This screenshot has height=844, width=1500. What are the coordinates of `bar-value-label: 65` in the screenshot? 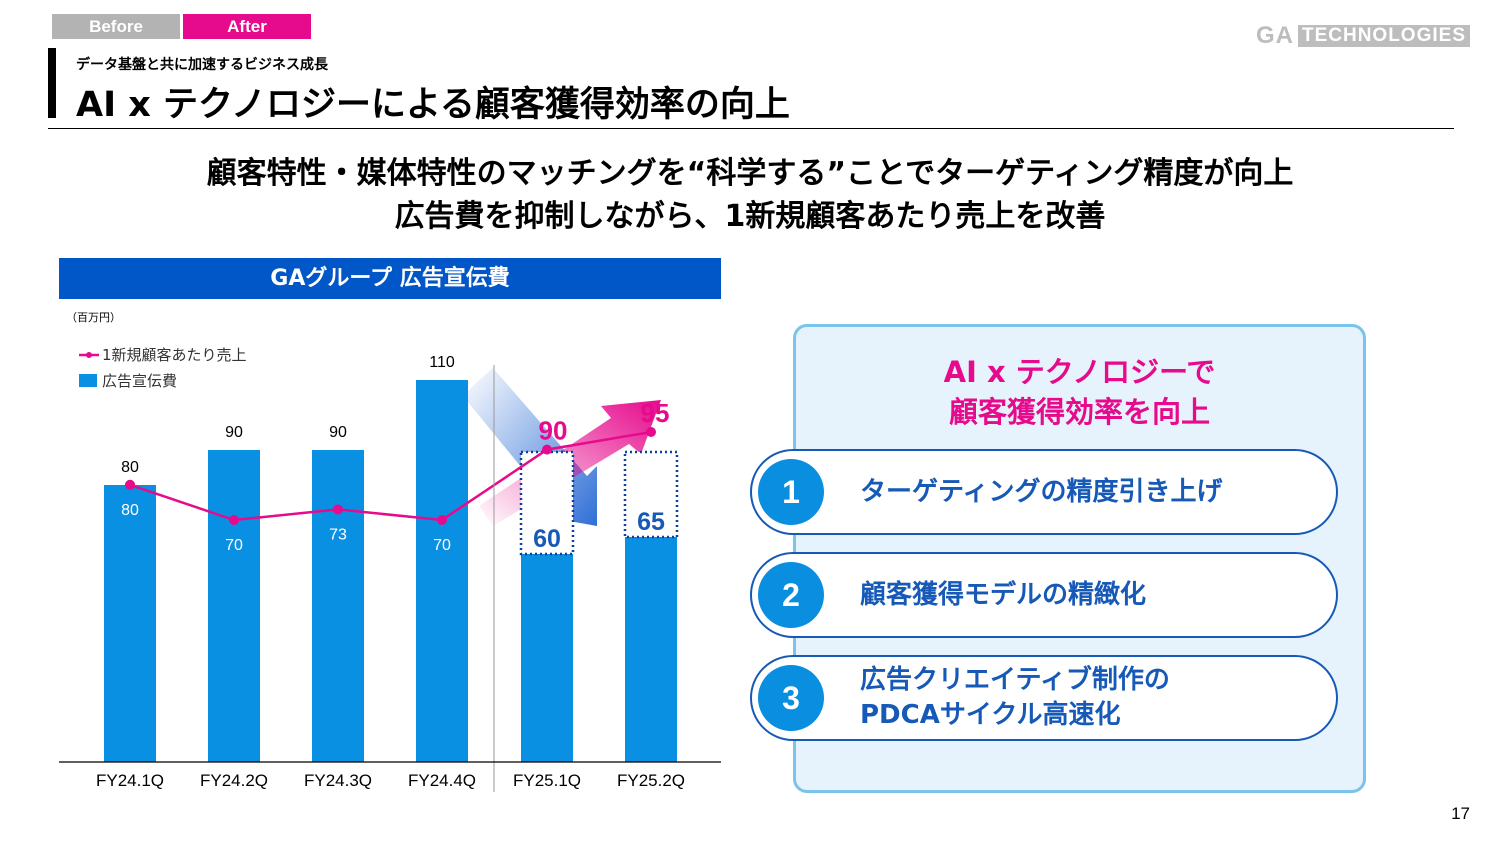 It's located at (651, 522).